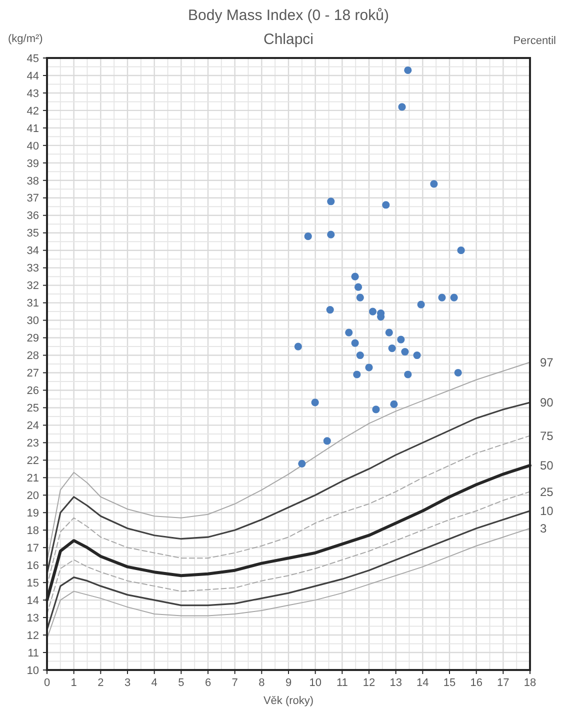 This screenshot has width=562, height=713. Describe the element at coordinates (32, 286) in the screenshot. I see `y-tick-label: 32` at that location.